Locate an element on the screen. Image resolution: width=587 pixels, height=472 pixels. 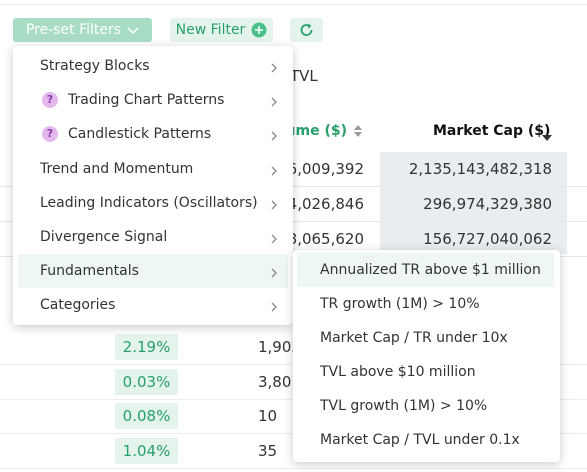
sort-icon-wrap is located at coordinates (358, 133).